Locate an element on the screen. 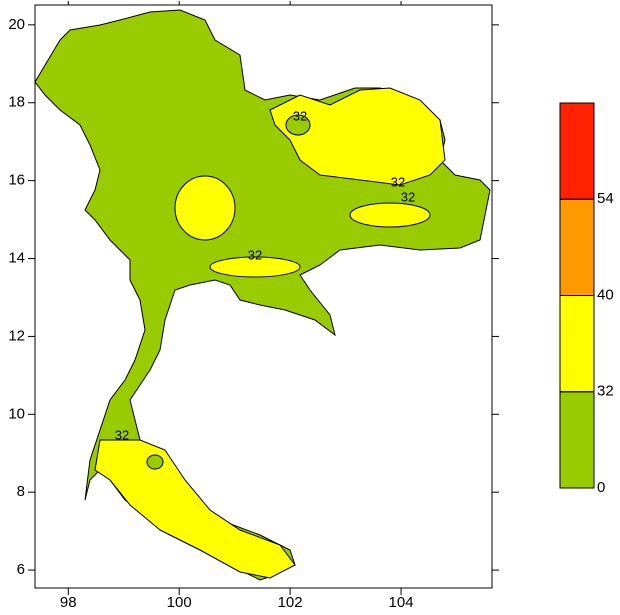 The image size is (620, 615). y-tick-label: 6 is located at coordinates (21, 569).